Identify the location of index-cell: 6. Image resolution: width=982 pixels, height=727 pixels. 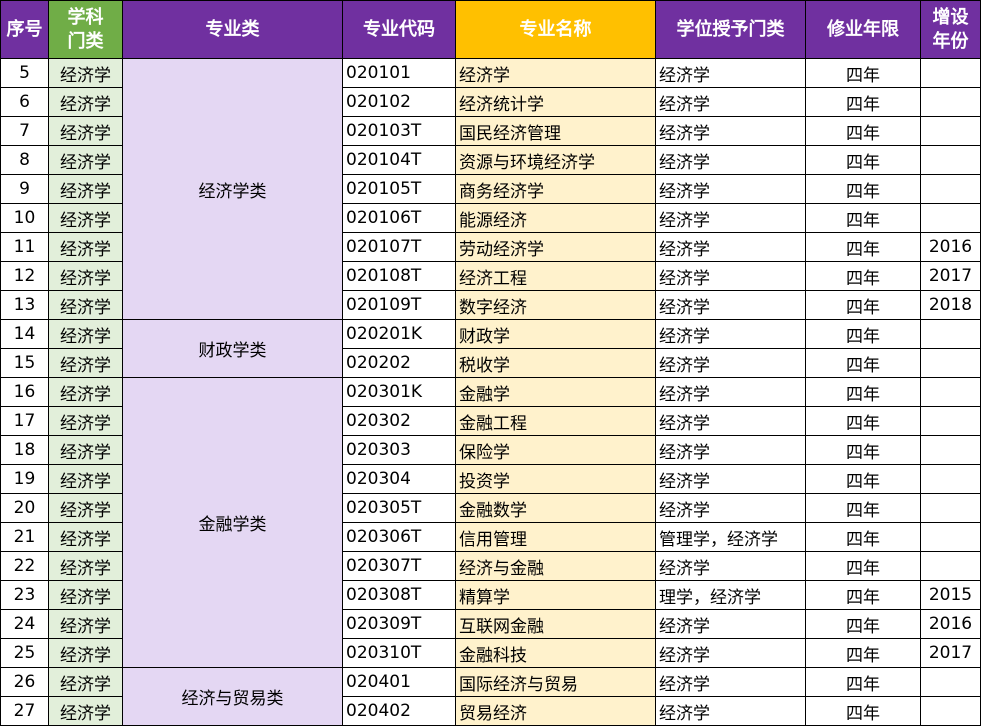
(24, 102).